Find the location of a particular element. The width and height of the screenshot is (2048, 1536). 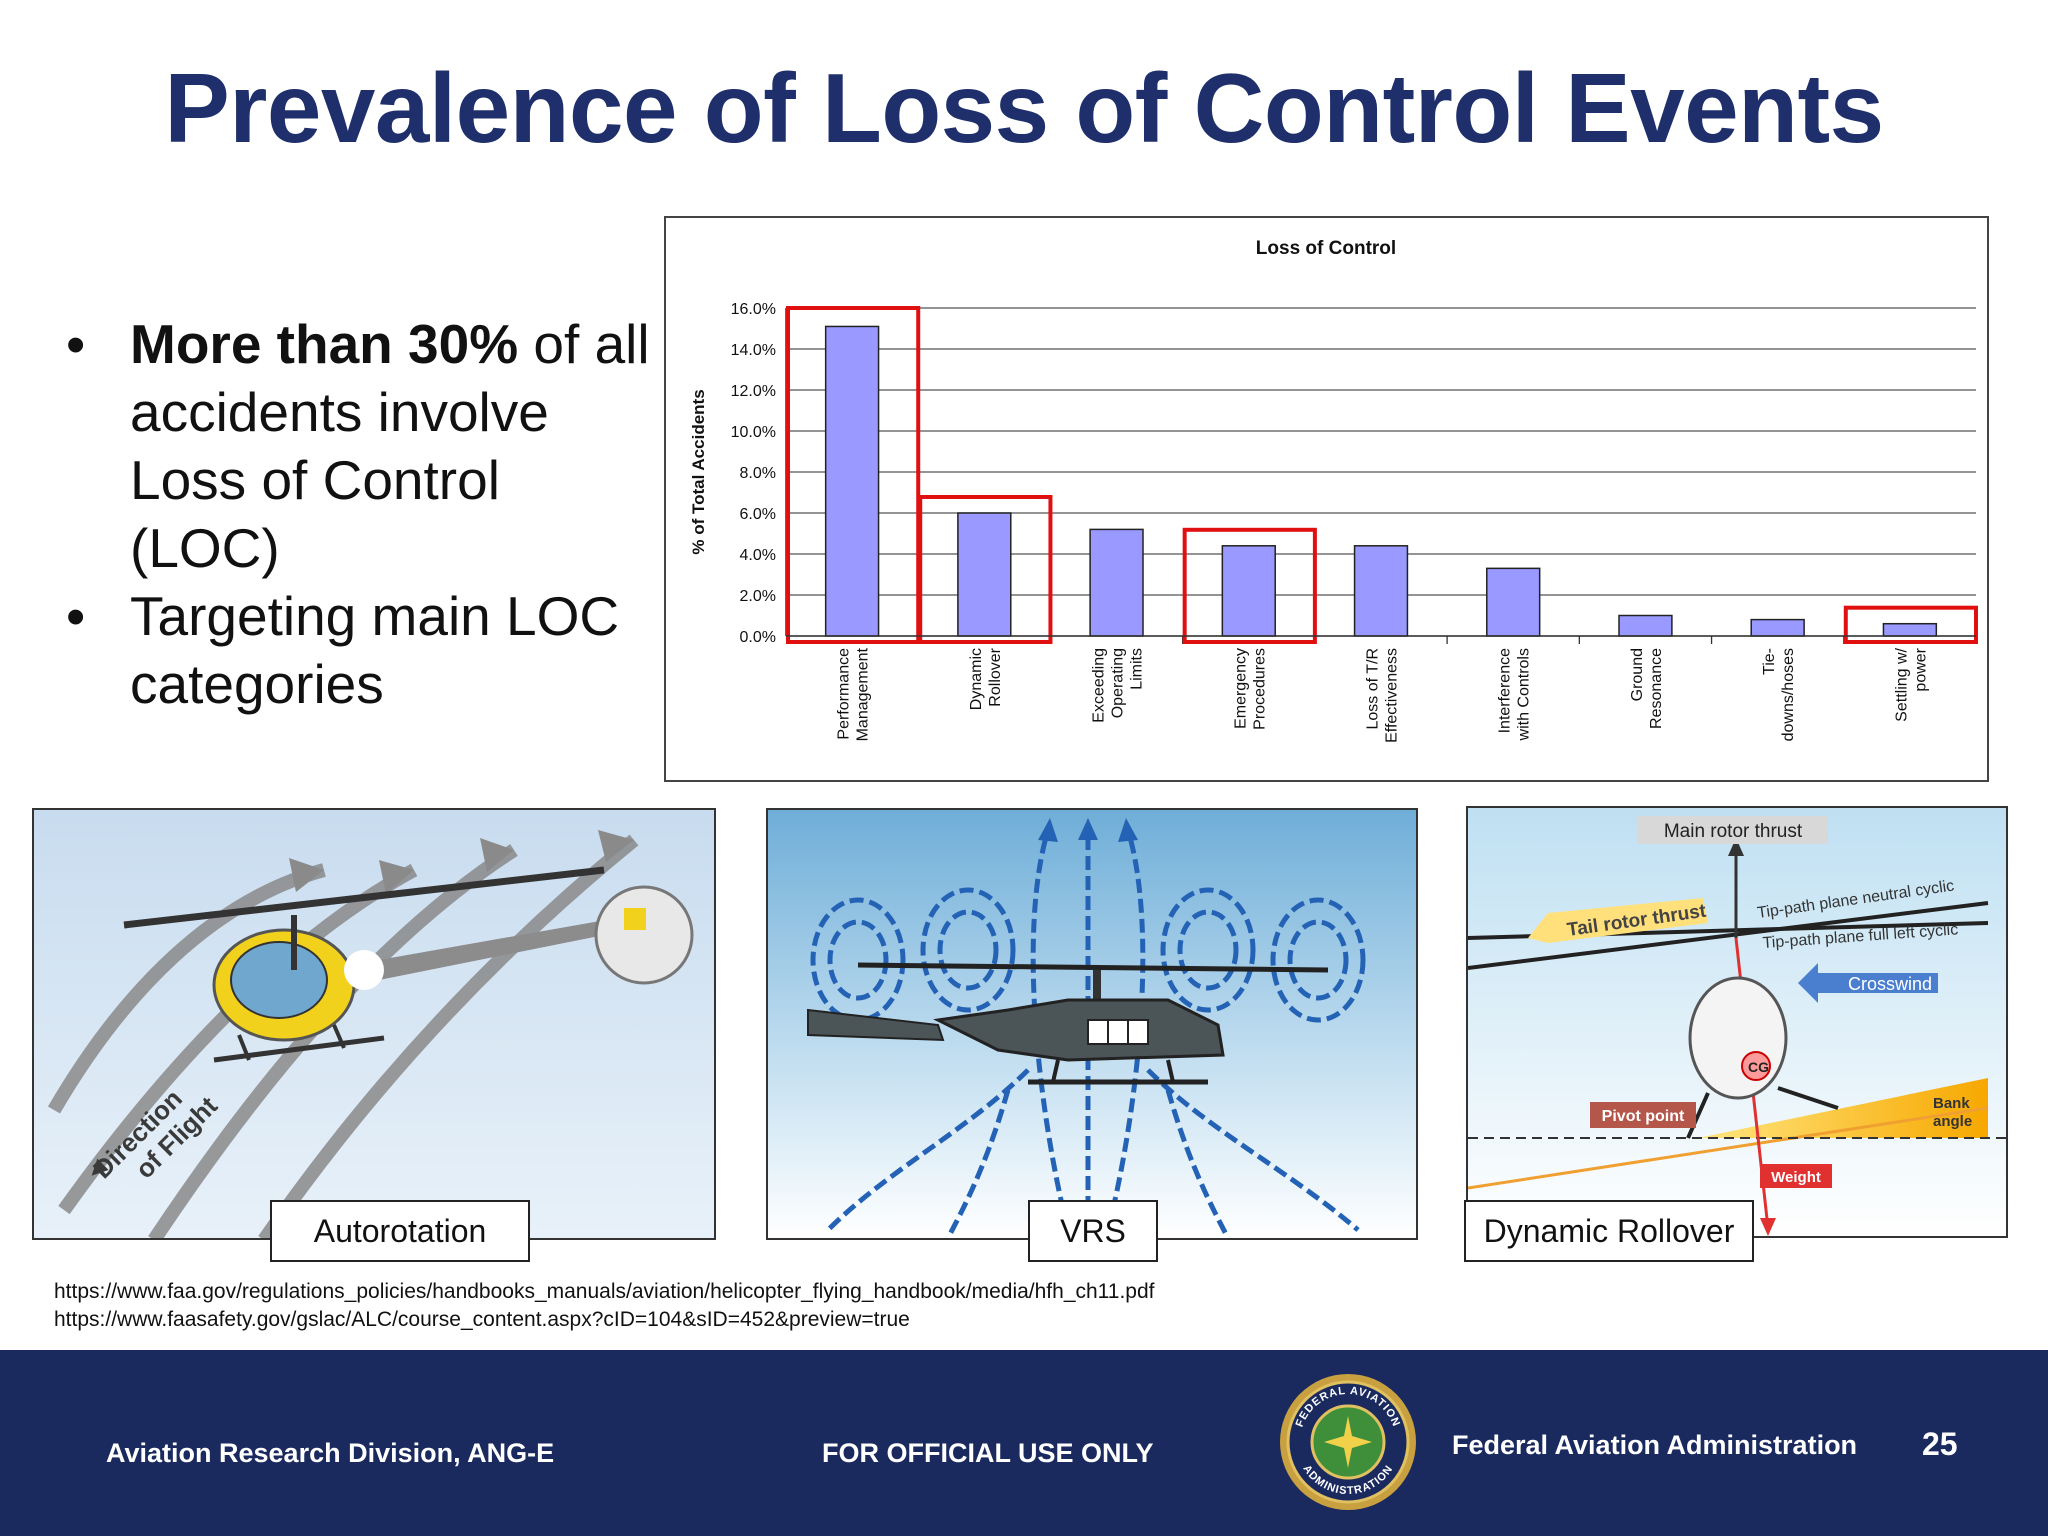

y-tick-label: 2.0% is located at coordinates (758, 596).